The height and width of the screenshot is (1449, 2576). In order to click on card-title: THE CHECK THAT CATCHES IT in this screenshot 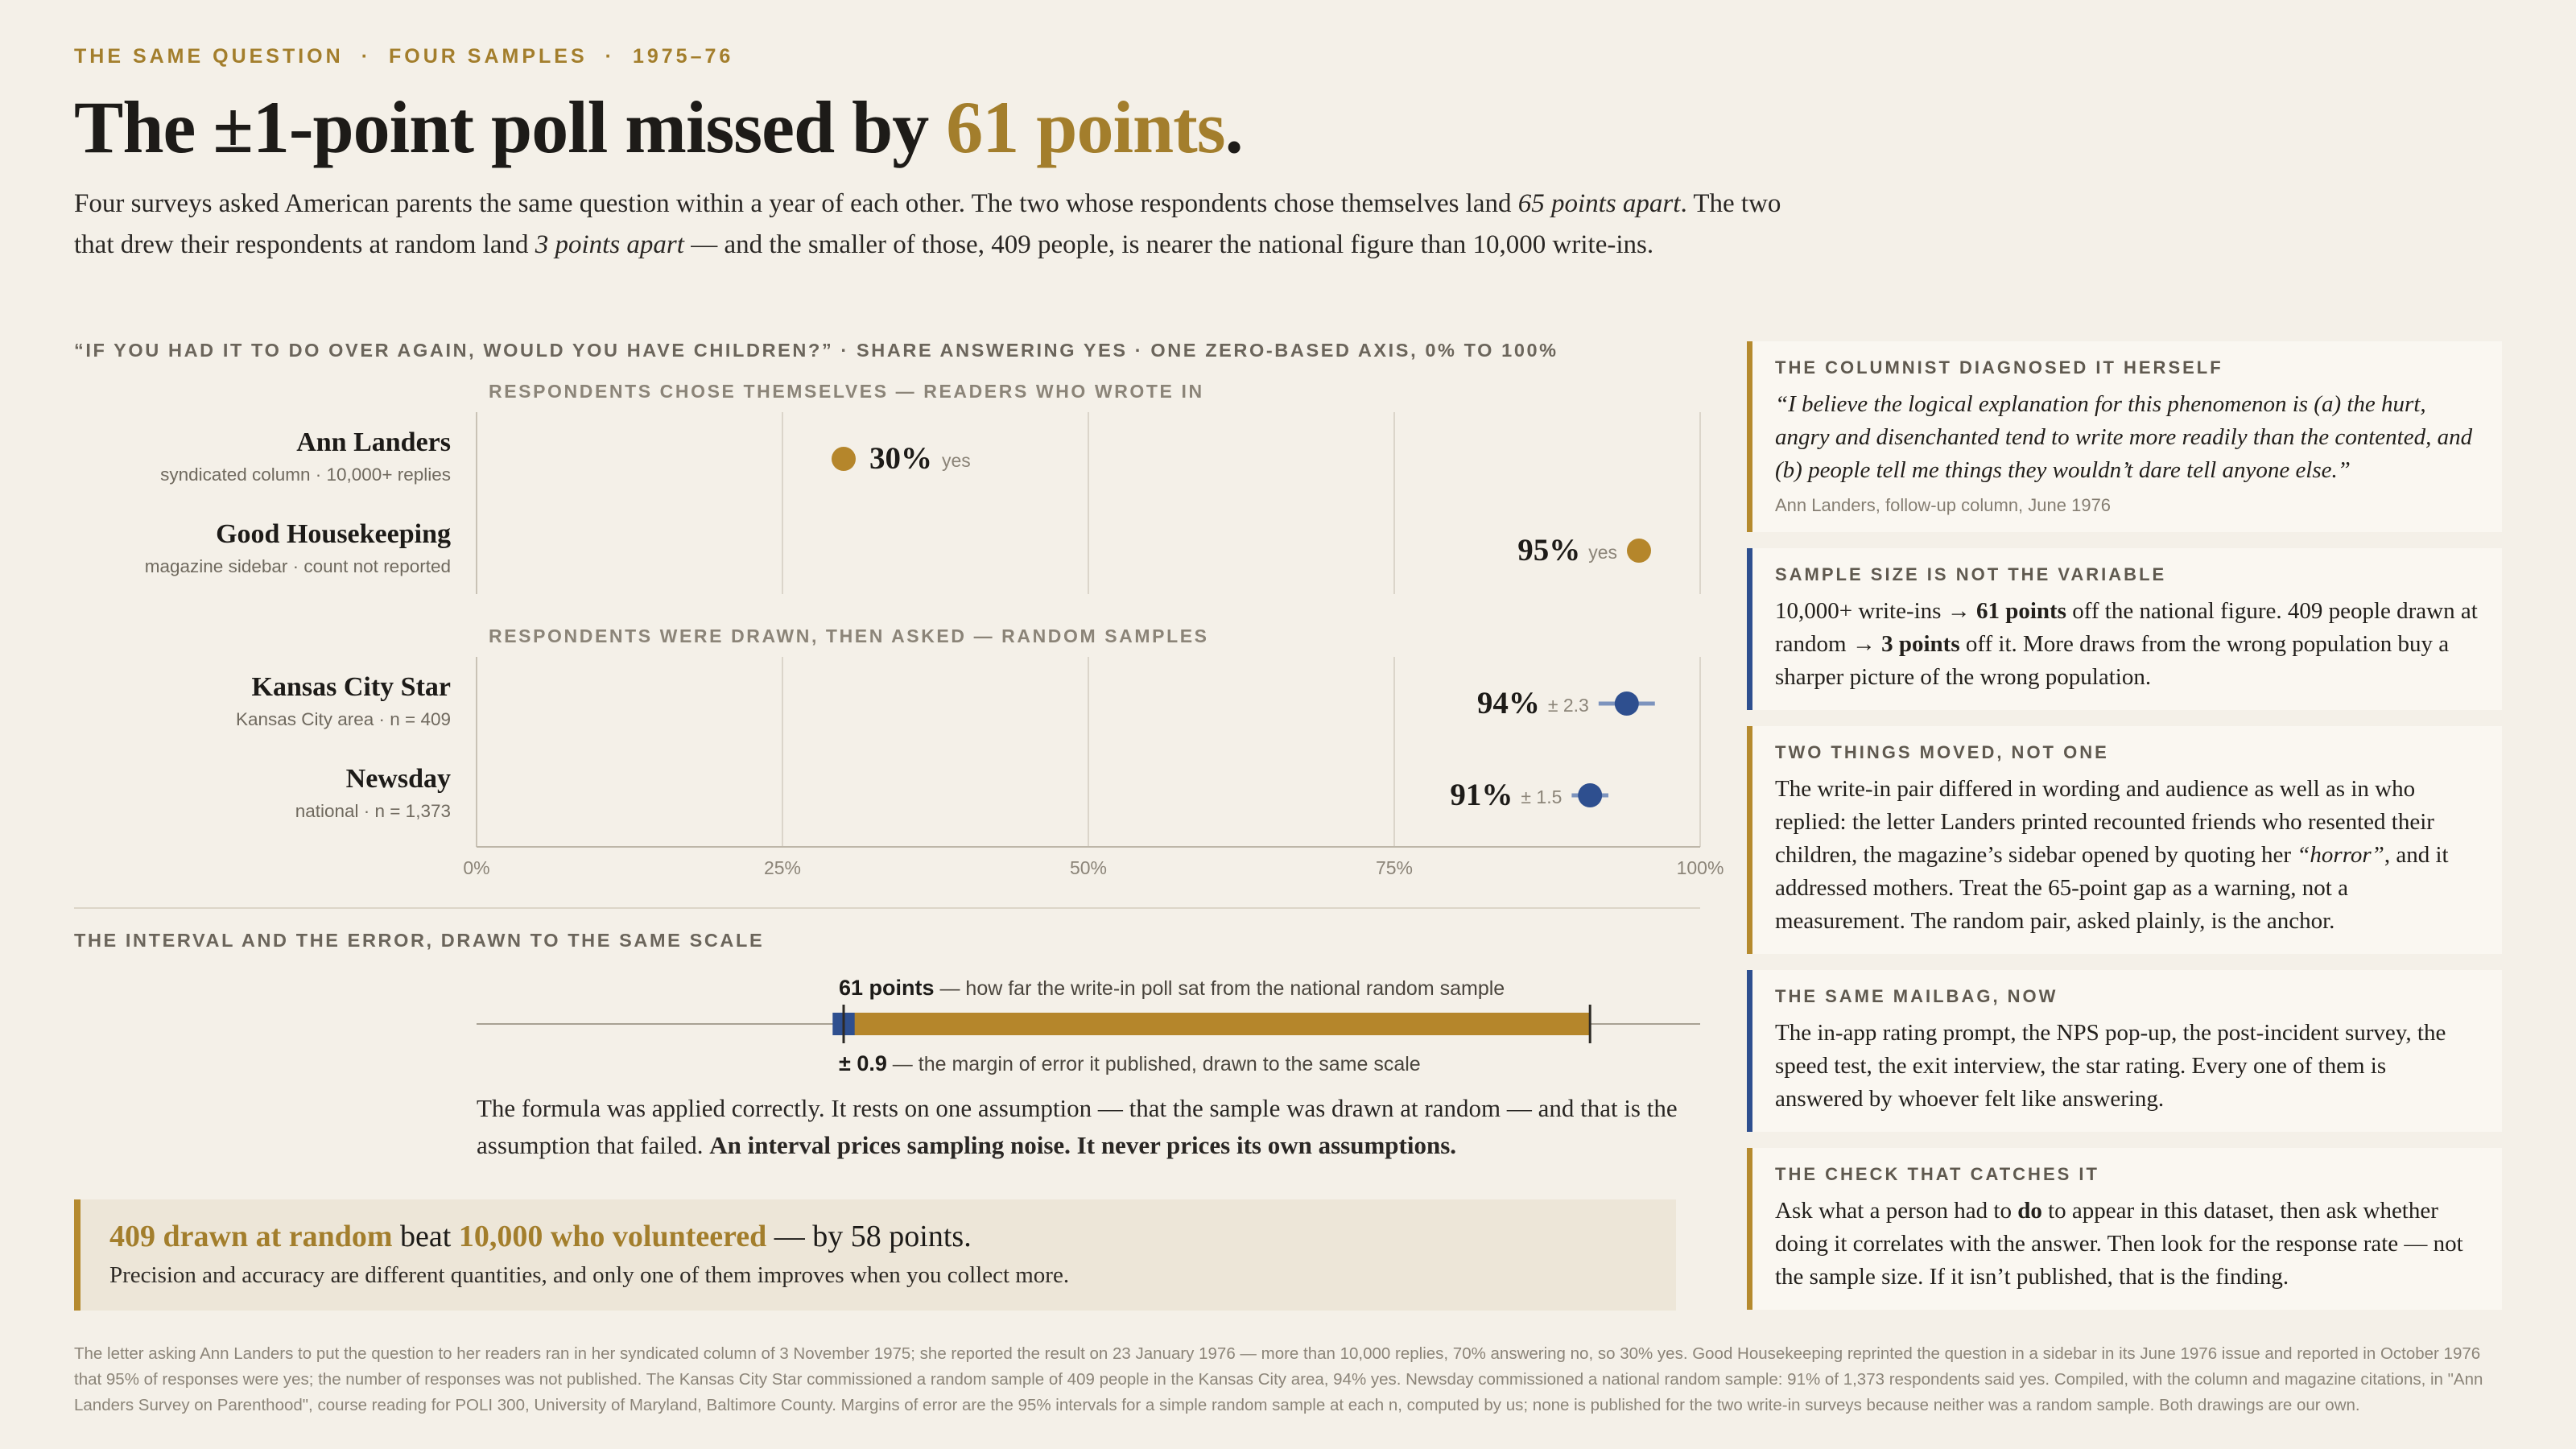, I will do `click(1937, 1174)`.